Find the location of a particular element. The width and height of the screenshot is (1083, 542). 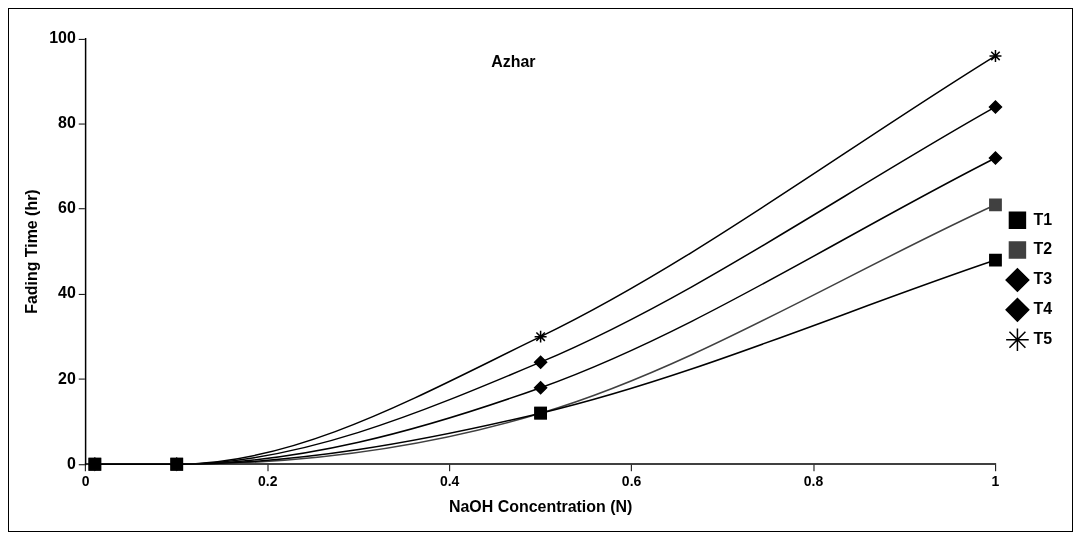

x-tick-label: 0.8 is located at coordinates (813, 481).